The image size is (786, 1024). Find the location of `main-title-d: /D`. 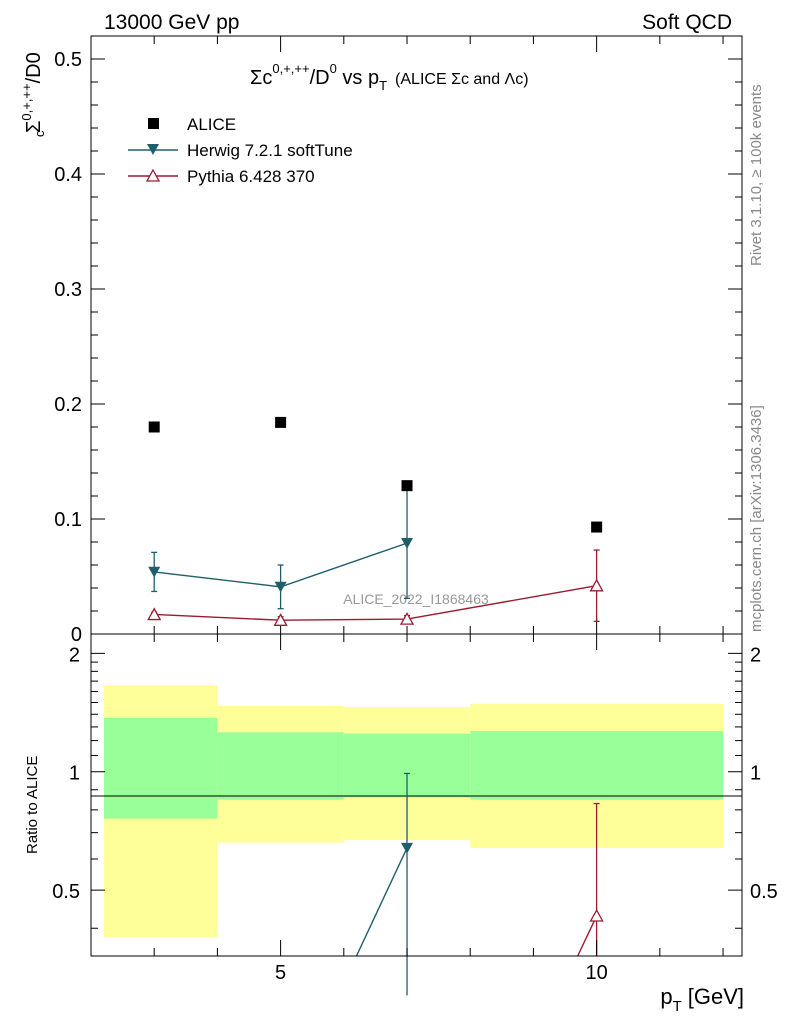

main-title-d: /D is located at coordinates (320, 78).